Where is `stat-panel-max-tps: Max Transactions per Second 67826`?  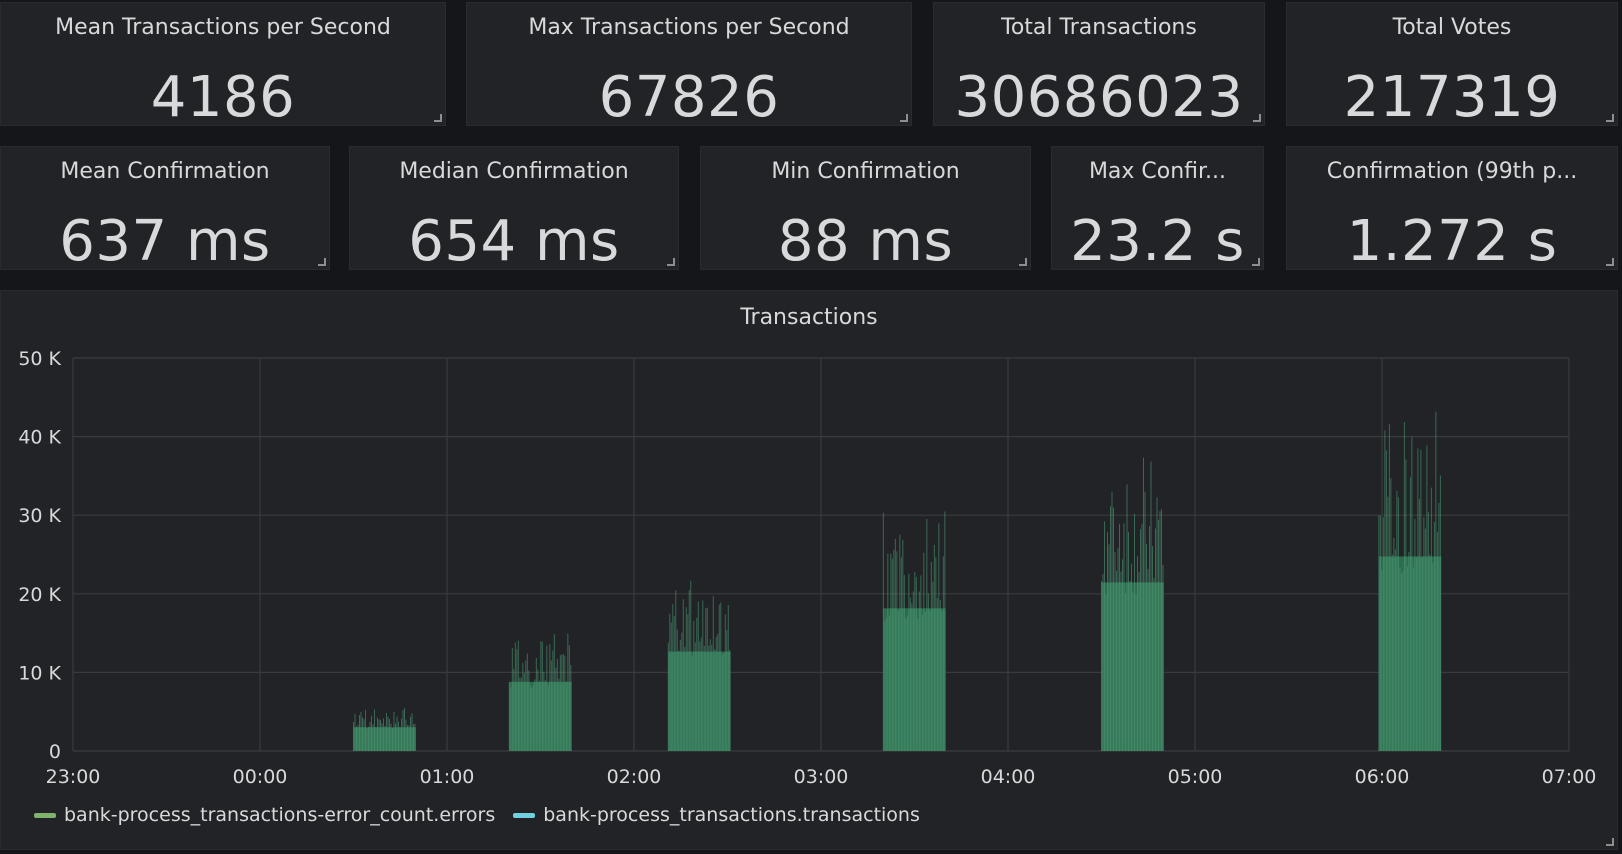
stat-panel-max-tps: Max Transactions per Second 67826 is located at coordinates (689, 66).